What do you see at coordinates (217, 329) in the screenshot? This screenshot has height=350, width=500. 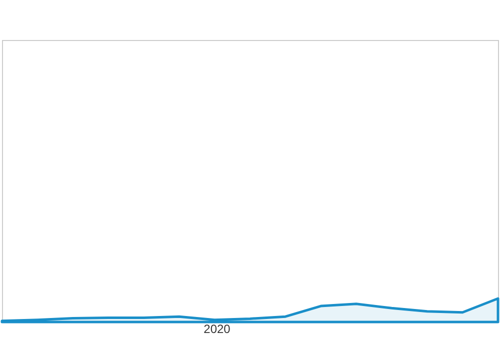 I see `text: 2020` at bounding box center [217, 329].